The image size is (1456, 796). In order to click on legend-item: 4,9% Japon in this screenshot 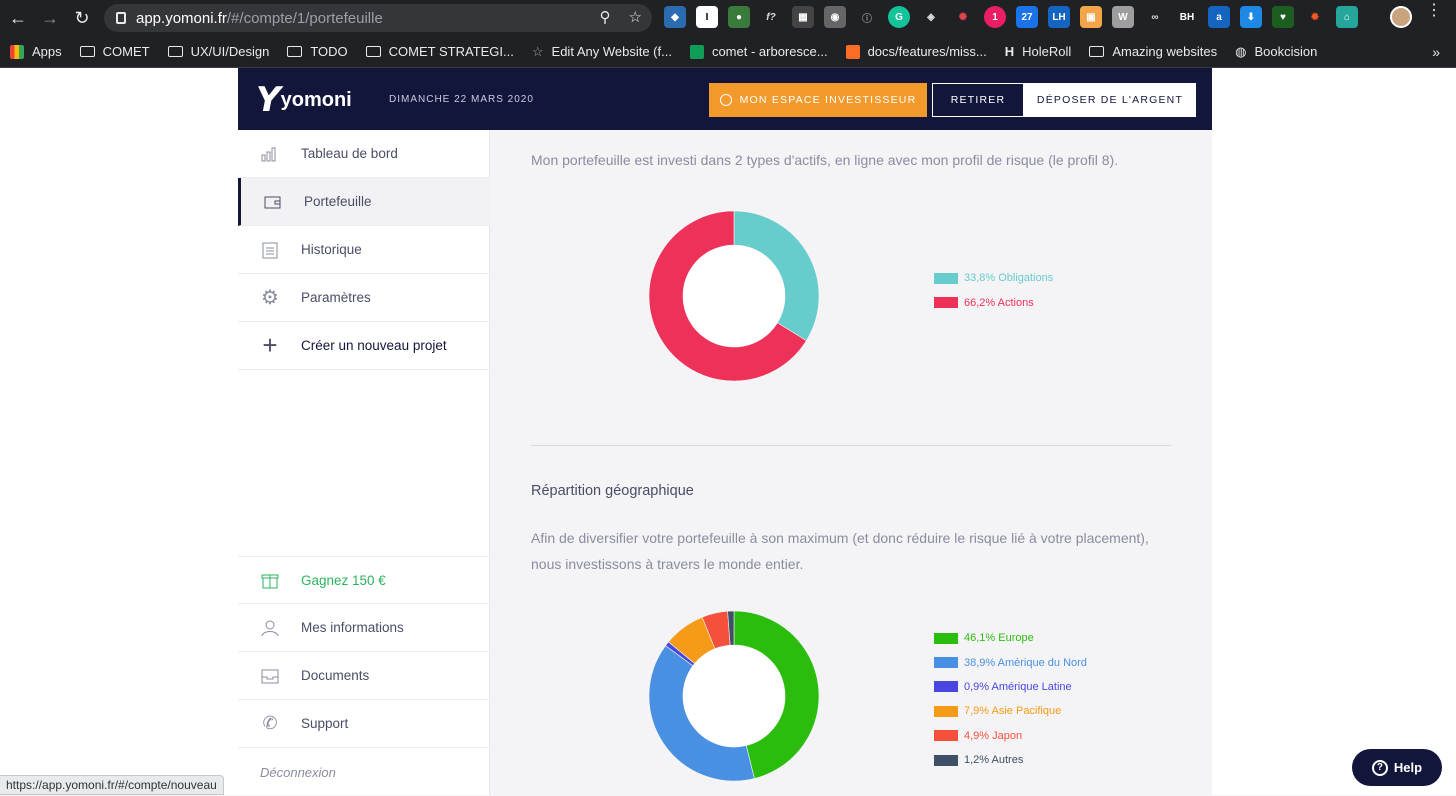, I will do `click(1010, 736)`.